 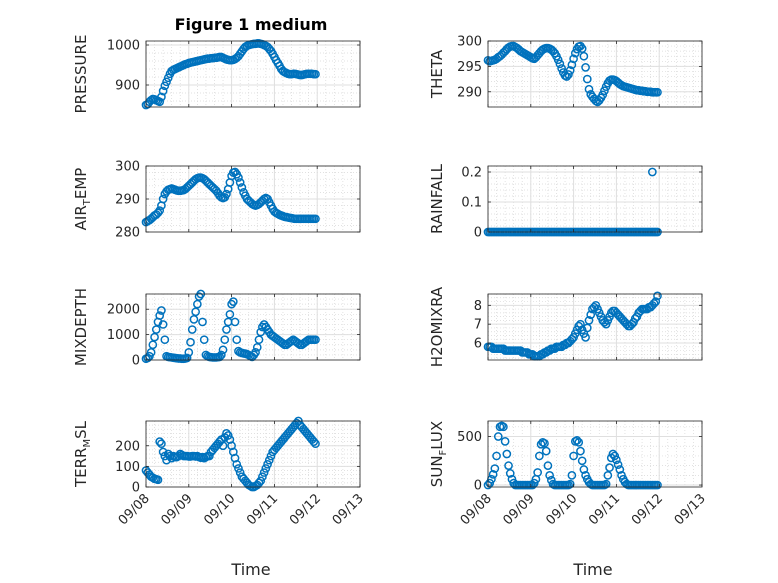 I want to click on y-tick-label: 500, so click(x=469, y=437).